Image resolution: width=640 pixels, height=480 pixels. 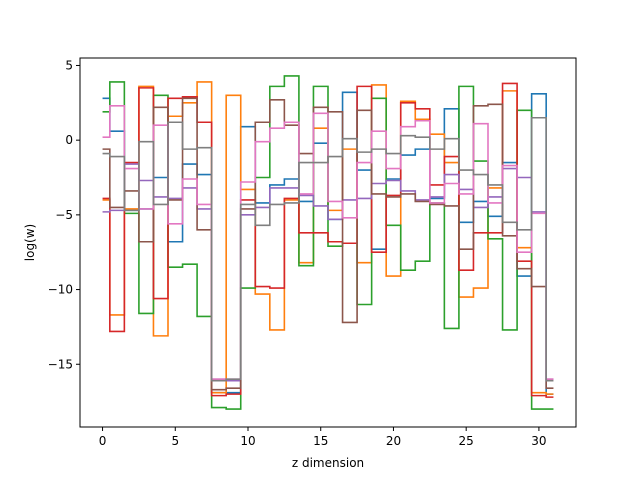 I want to click on y-tick-label: 0, so click(x=69, y=140).